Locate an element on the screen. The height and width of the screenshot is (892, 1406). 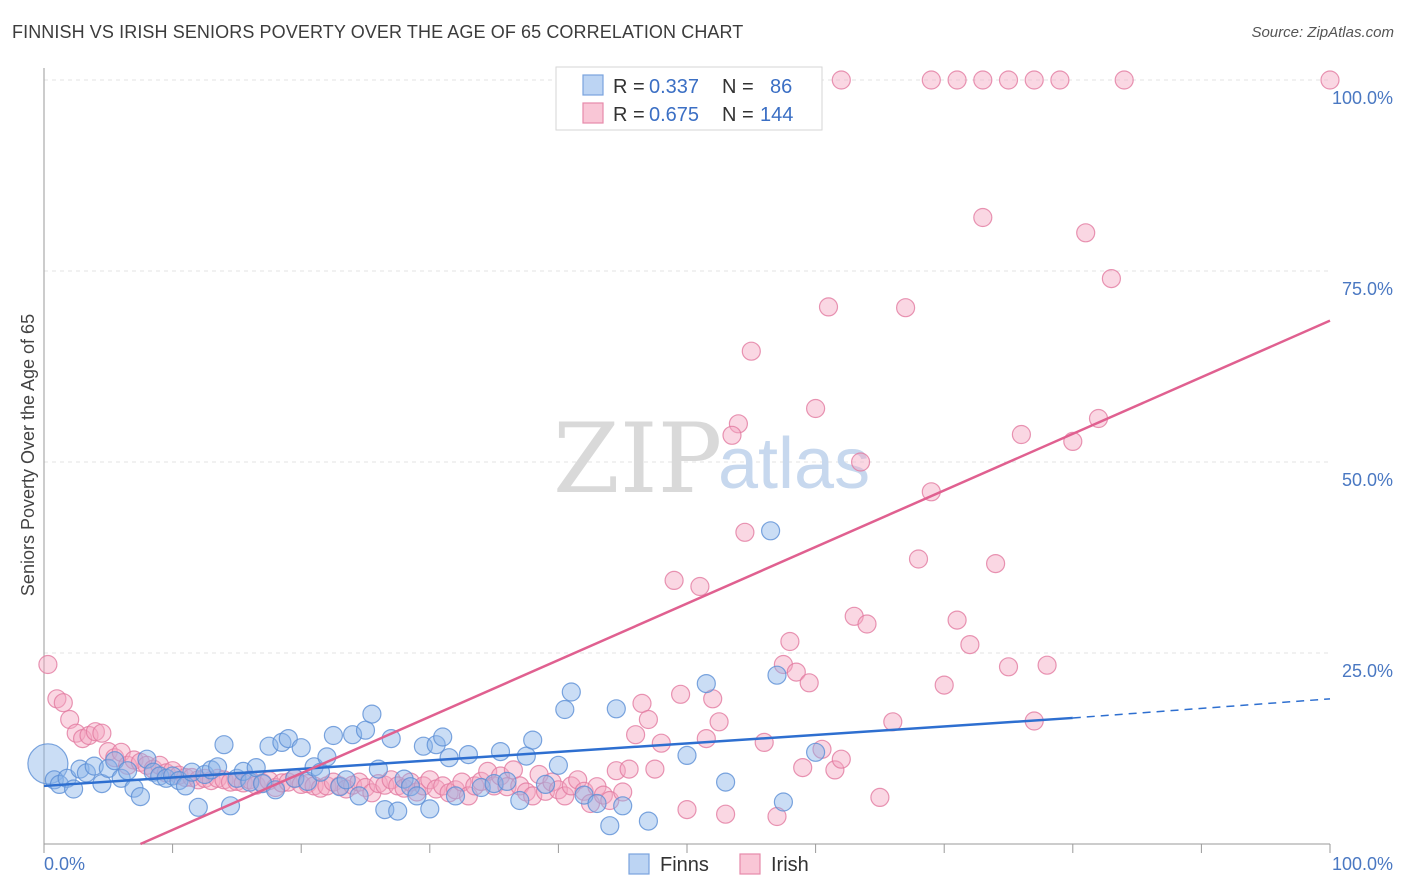
y-axis-title: Seniors Poverty Over the Age of 65 is located at coordinates (28, 455).